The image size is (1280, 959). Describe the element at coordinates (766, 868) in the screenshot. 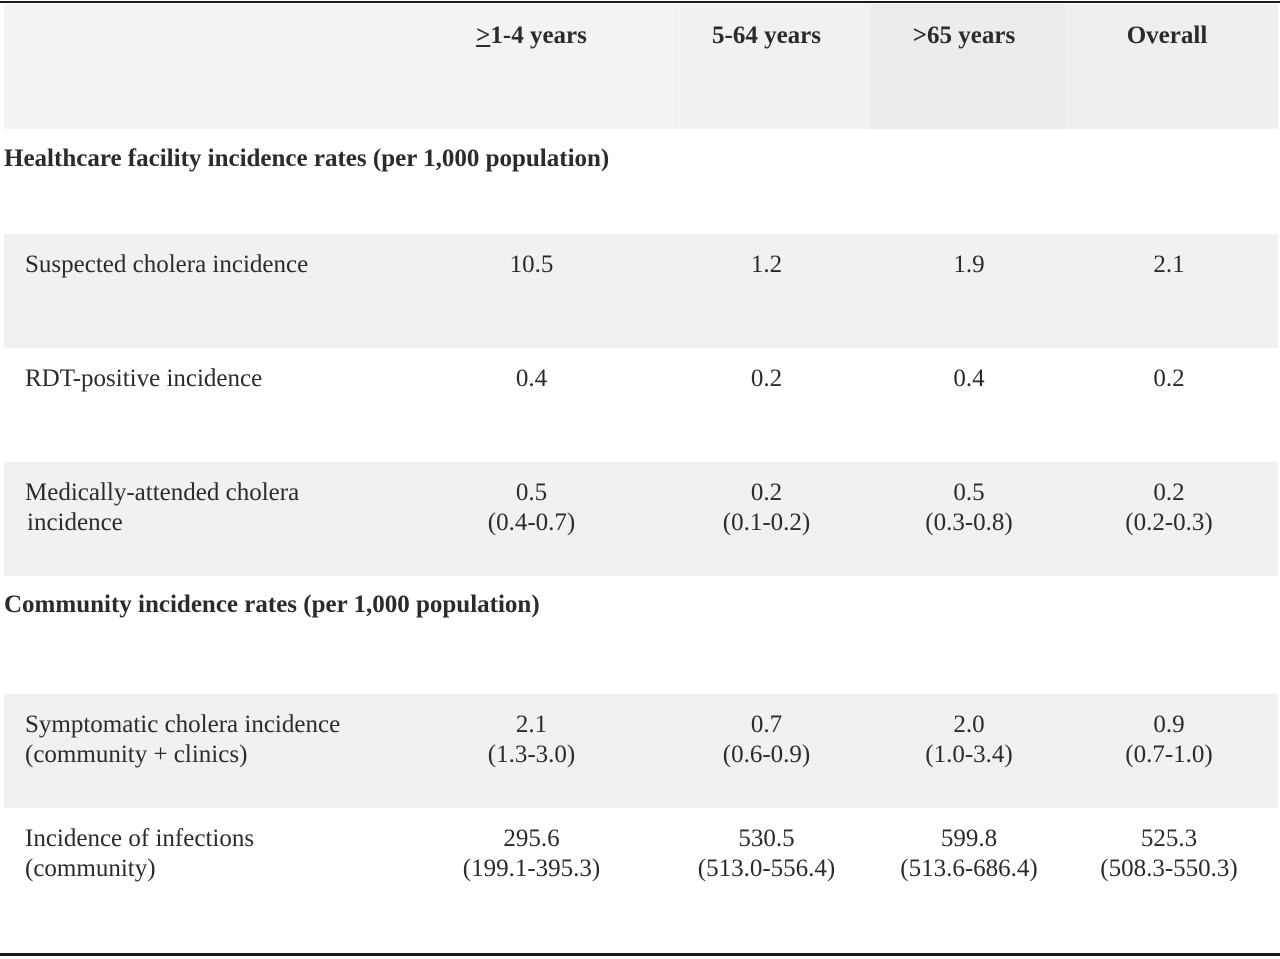

I see `cell-ci: (513.0-556.4)` at that location.